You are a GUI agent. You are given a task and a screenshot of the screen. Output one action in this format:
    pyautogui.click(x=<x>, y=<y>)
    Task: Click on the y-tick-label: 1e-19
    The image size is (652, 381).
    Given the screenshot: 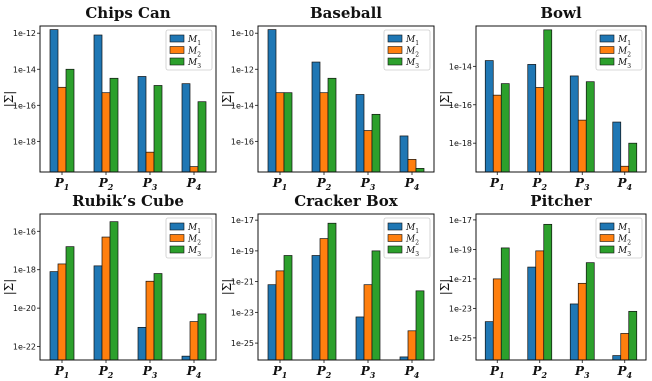 What is the action you would take?
    pyautogui.click(x=460, y=249)
    